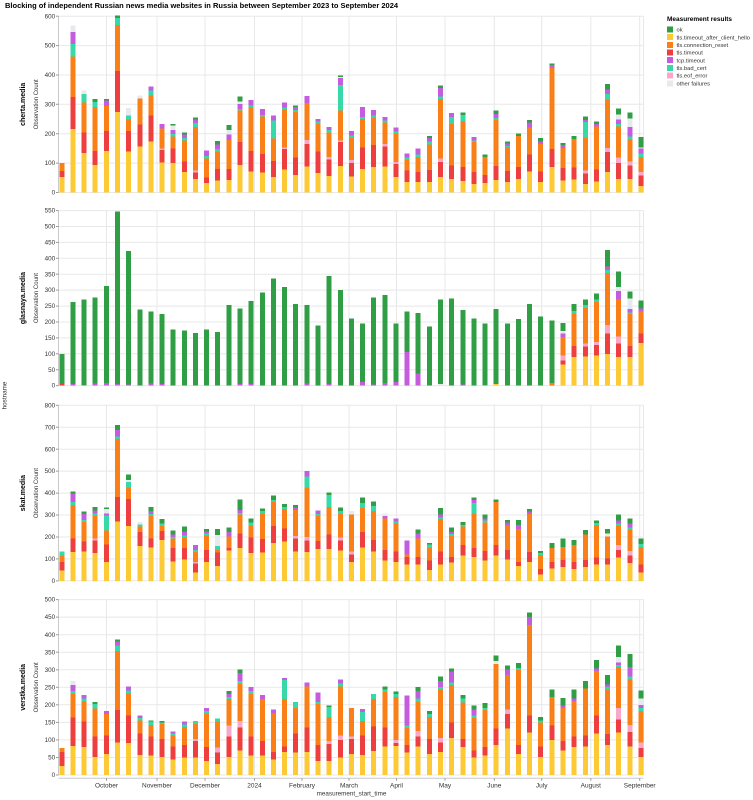  What do you see at coordinates (699, 19) in the screenshot?
I see `svg-text: Measurement results` at bounding box center [699, 19].